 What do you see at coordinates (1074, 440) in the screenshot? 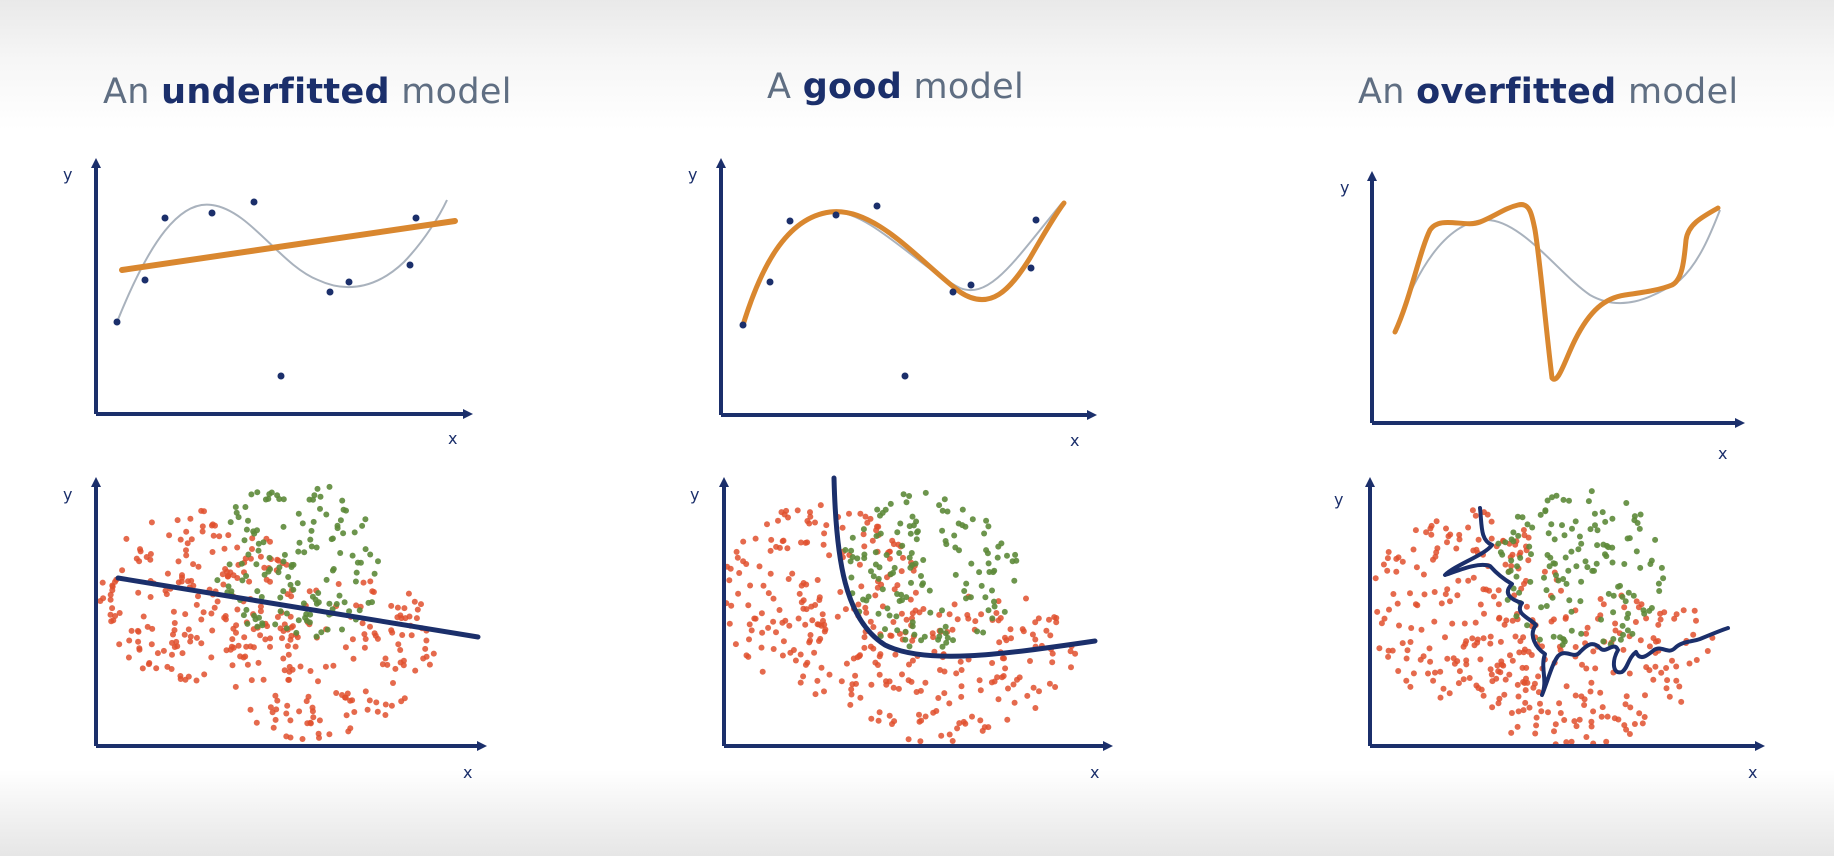
I see `x-axis-label: x` at bounding box center [1074, 440].